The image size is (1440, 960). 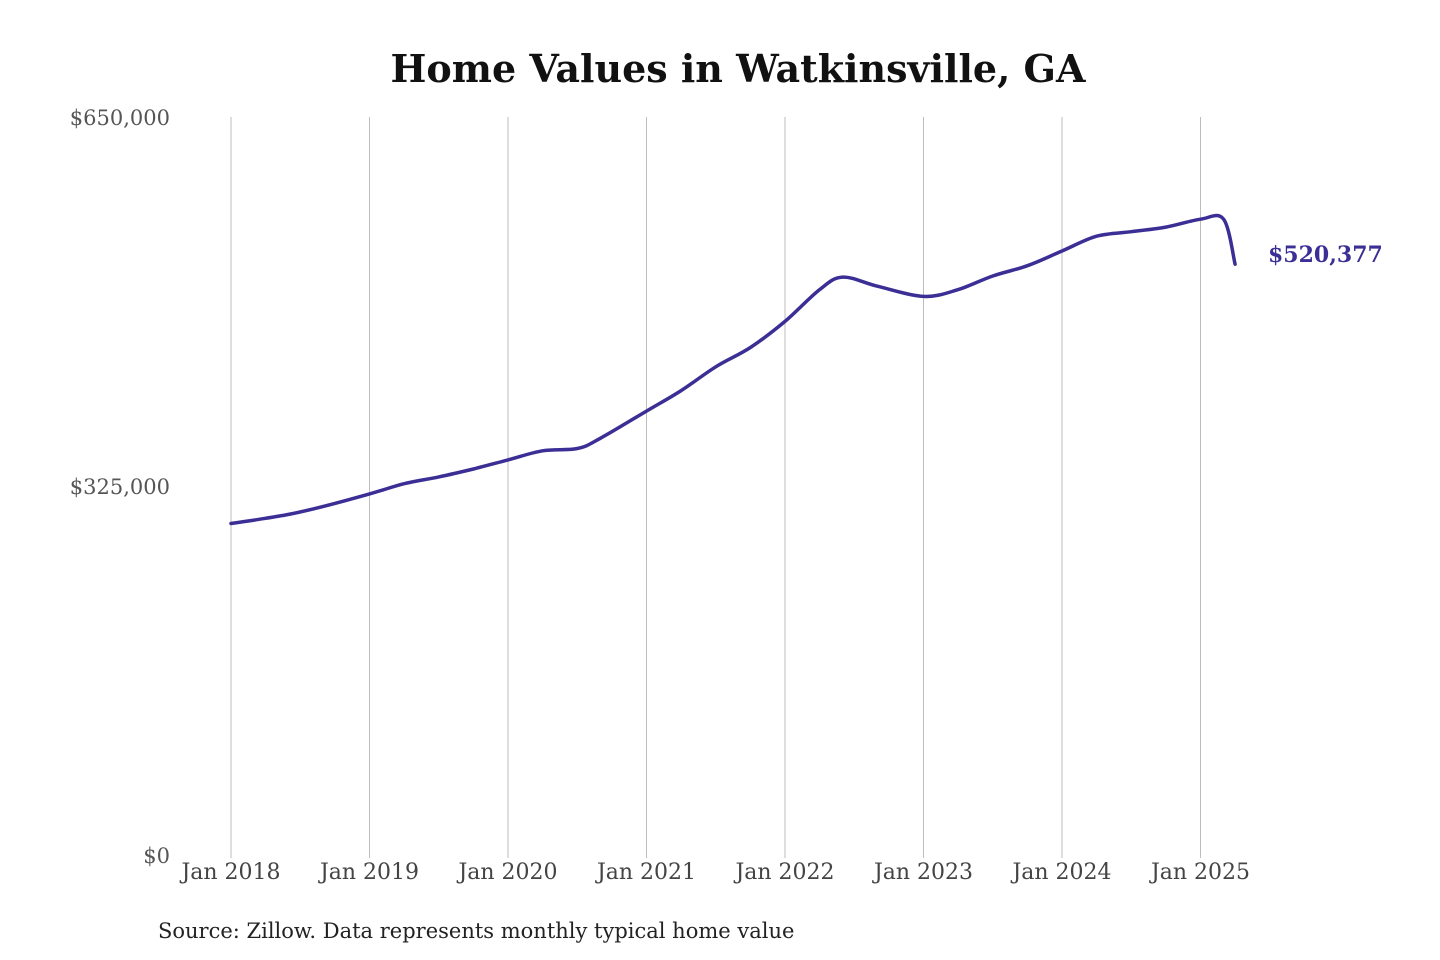 What do you see at coordinates (783, 872) in the screenshot?
I see `x-tick-label: Jan 2022` at bounding box center [783, 872].